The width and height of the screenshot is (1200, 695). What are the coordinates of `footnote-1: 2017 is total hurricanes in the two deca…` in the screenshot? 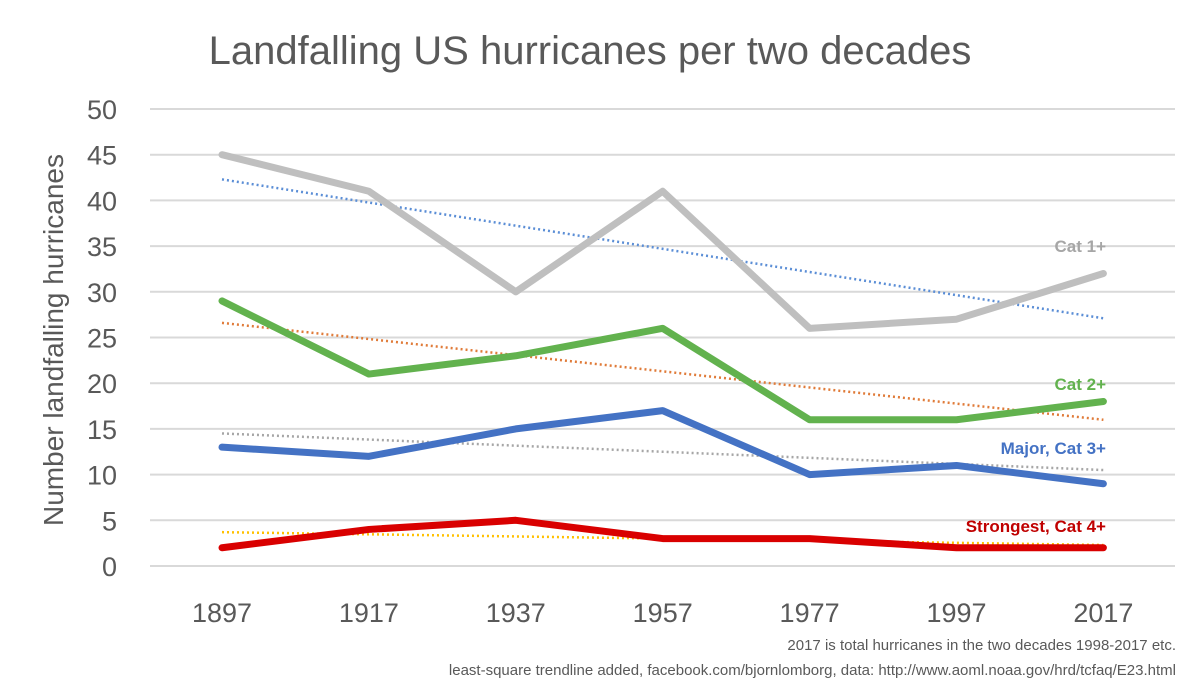 It's located at (981, 645).